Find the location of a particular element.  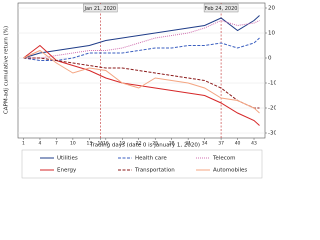

legend-box is located at coordinates (142, 164).